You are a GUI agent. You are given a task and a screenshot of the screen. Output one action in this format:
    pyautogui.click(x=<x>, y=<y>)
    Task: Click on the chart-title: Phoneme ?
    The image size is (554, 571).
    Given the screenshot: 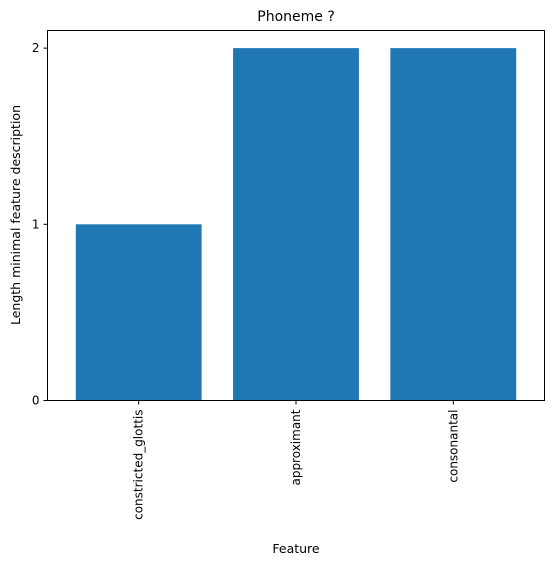 What is the action you would take?
    pyautogui.click(x=296, y=17)
    